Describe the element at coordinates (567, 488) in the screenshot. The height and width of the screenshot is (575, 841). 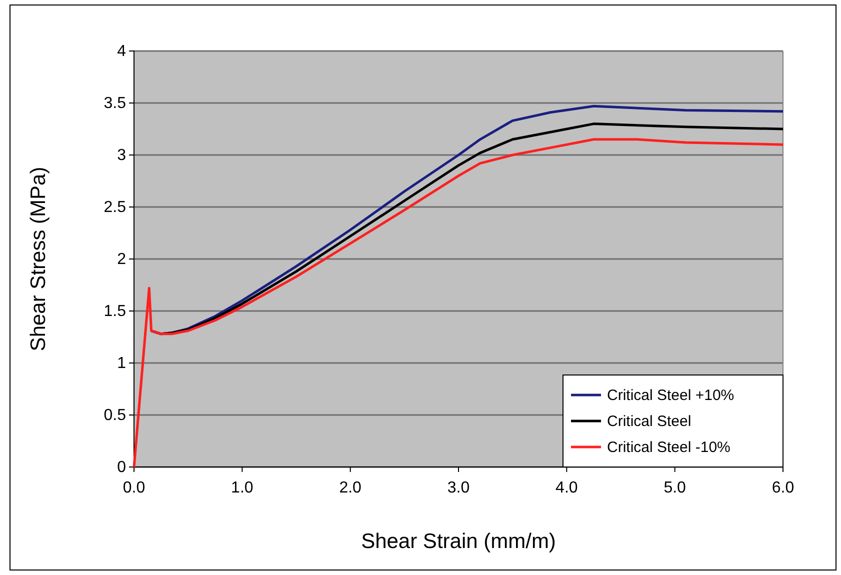
I see `x-tick-label: 4.0` at that location.